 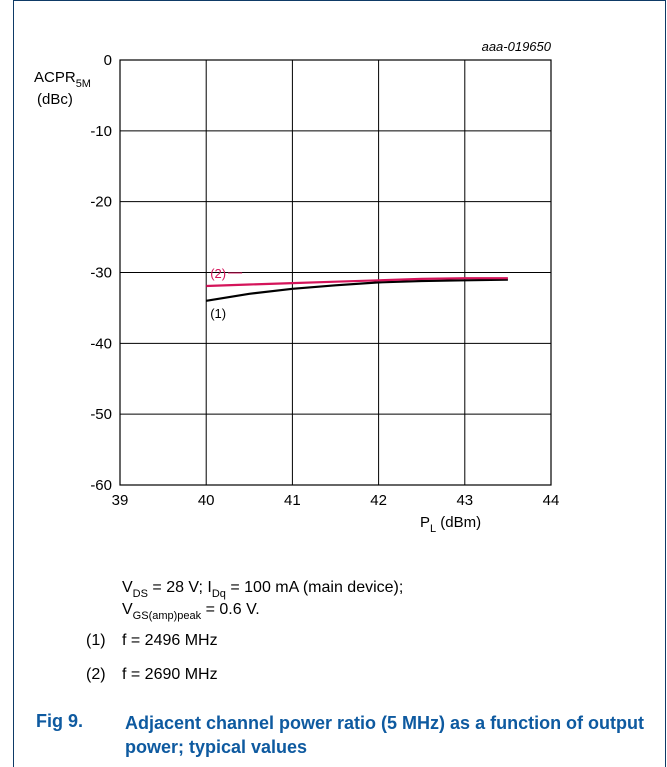 I want to click on legend-item-2-number: (2), so click(x=96, y=674).